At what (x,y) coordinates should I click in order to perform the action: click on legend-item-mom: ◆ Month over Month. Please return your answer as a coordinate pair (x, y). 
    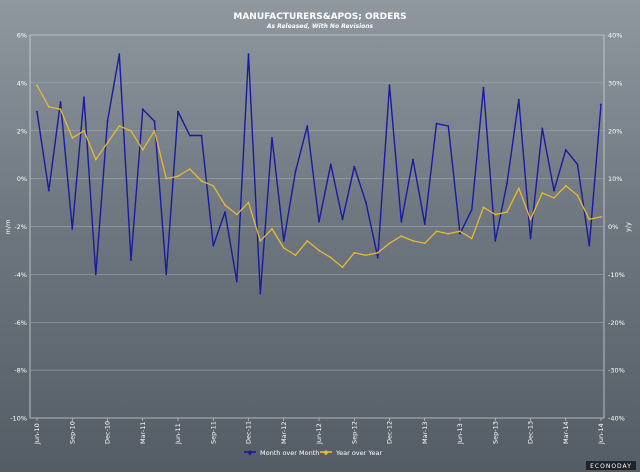
    Looking at the image, I should click on (281, 453).